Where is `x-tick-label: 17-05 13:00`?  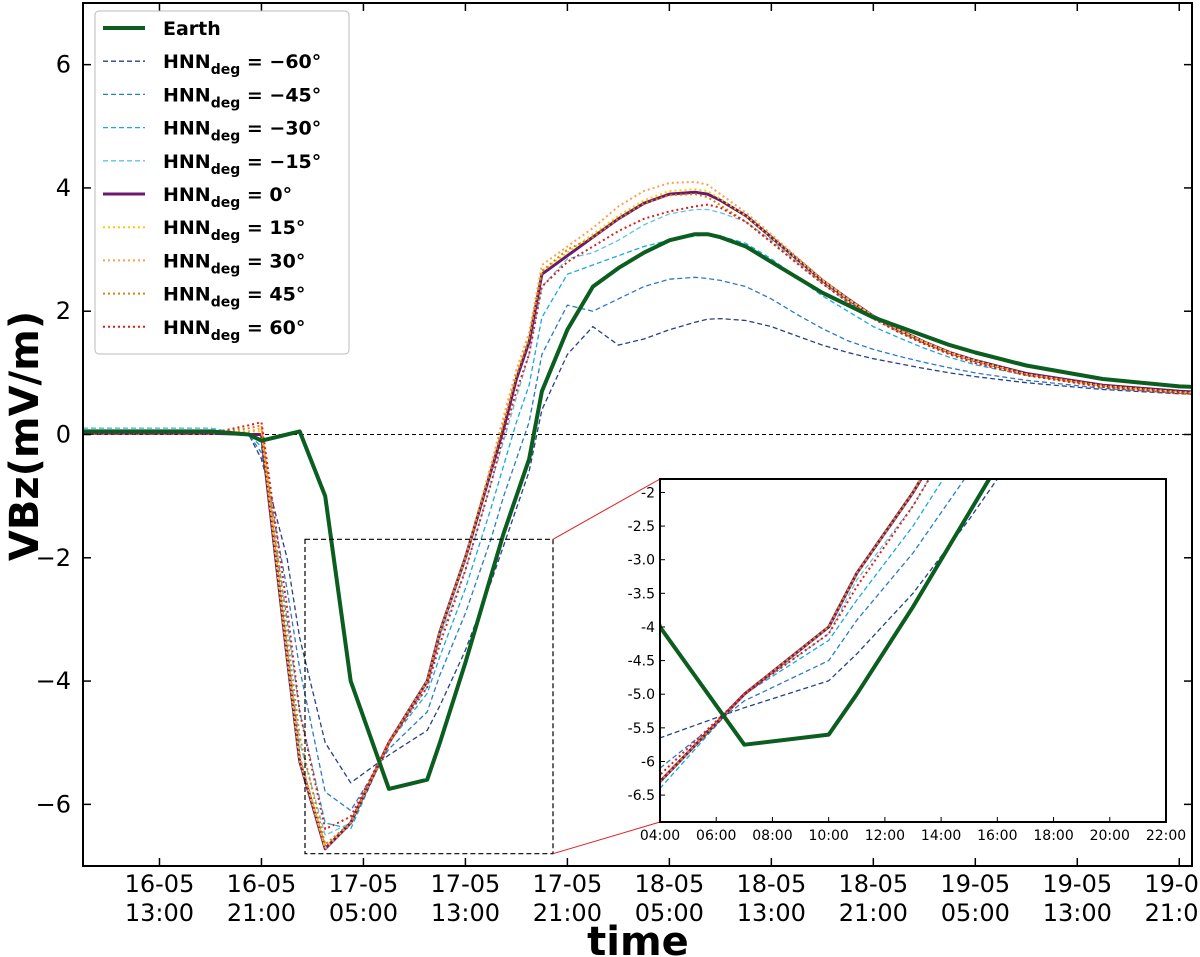
x-tick-label: 17-05 13:00 is located at coordinates (466, 898).